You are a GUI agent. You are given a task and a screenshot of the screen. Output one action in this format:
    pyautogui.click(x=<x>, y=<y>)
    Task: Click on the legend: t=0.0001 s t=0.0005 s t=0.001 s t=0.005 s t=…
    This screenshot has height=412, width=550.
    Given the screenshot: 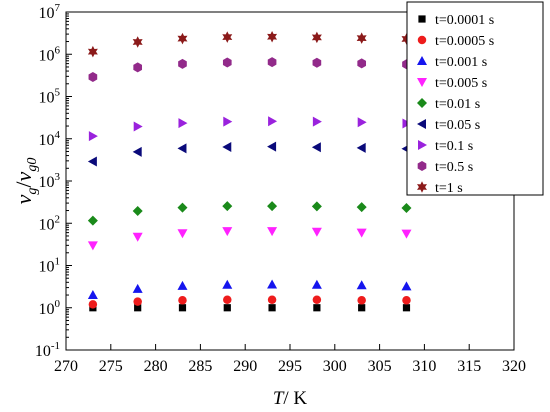 What is the action you would take?
    pyautogui.click(x=475, y=98)
    